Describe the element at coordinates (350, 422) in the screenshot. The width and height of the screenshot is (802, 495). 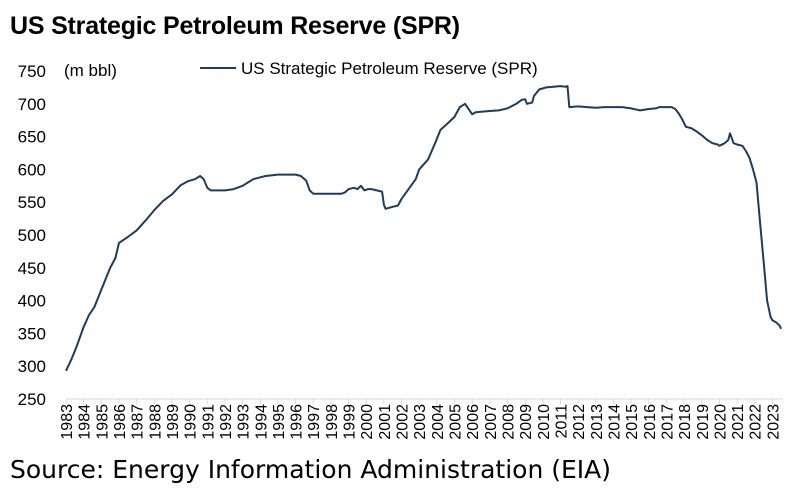
I see `x-tick-label: 1999` at that location.